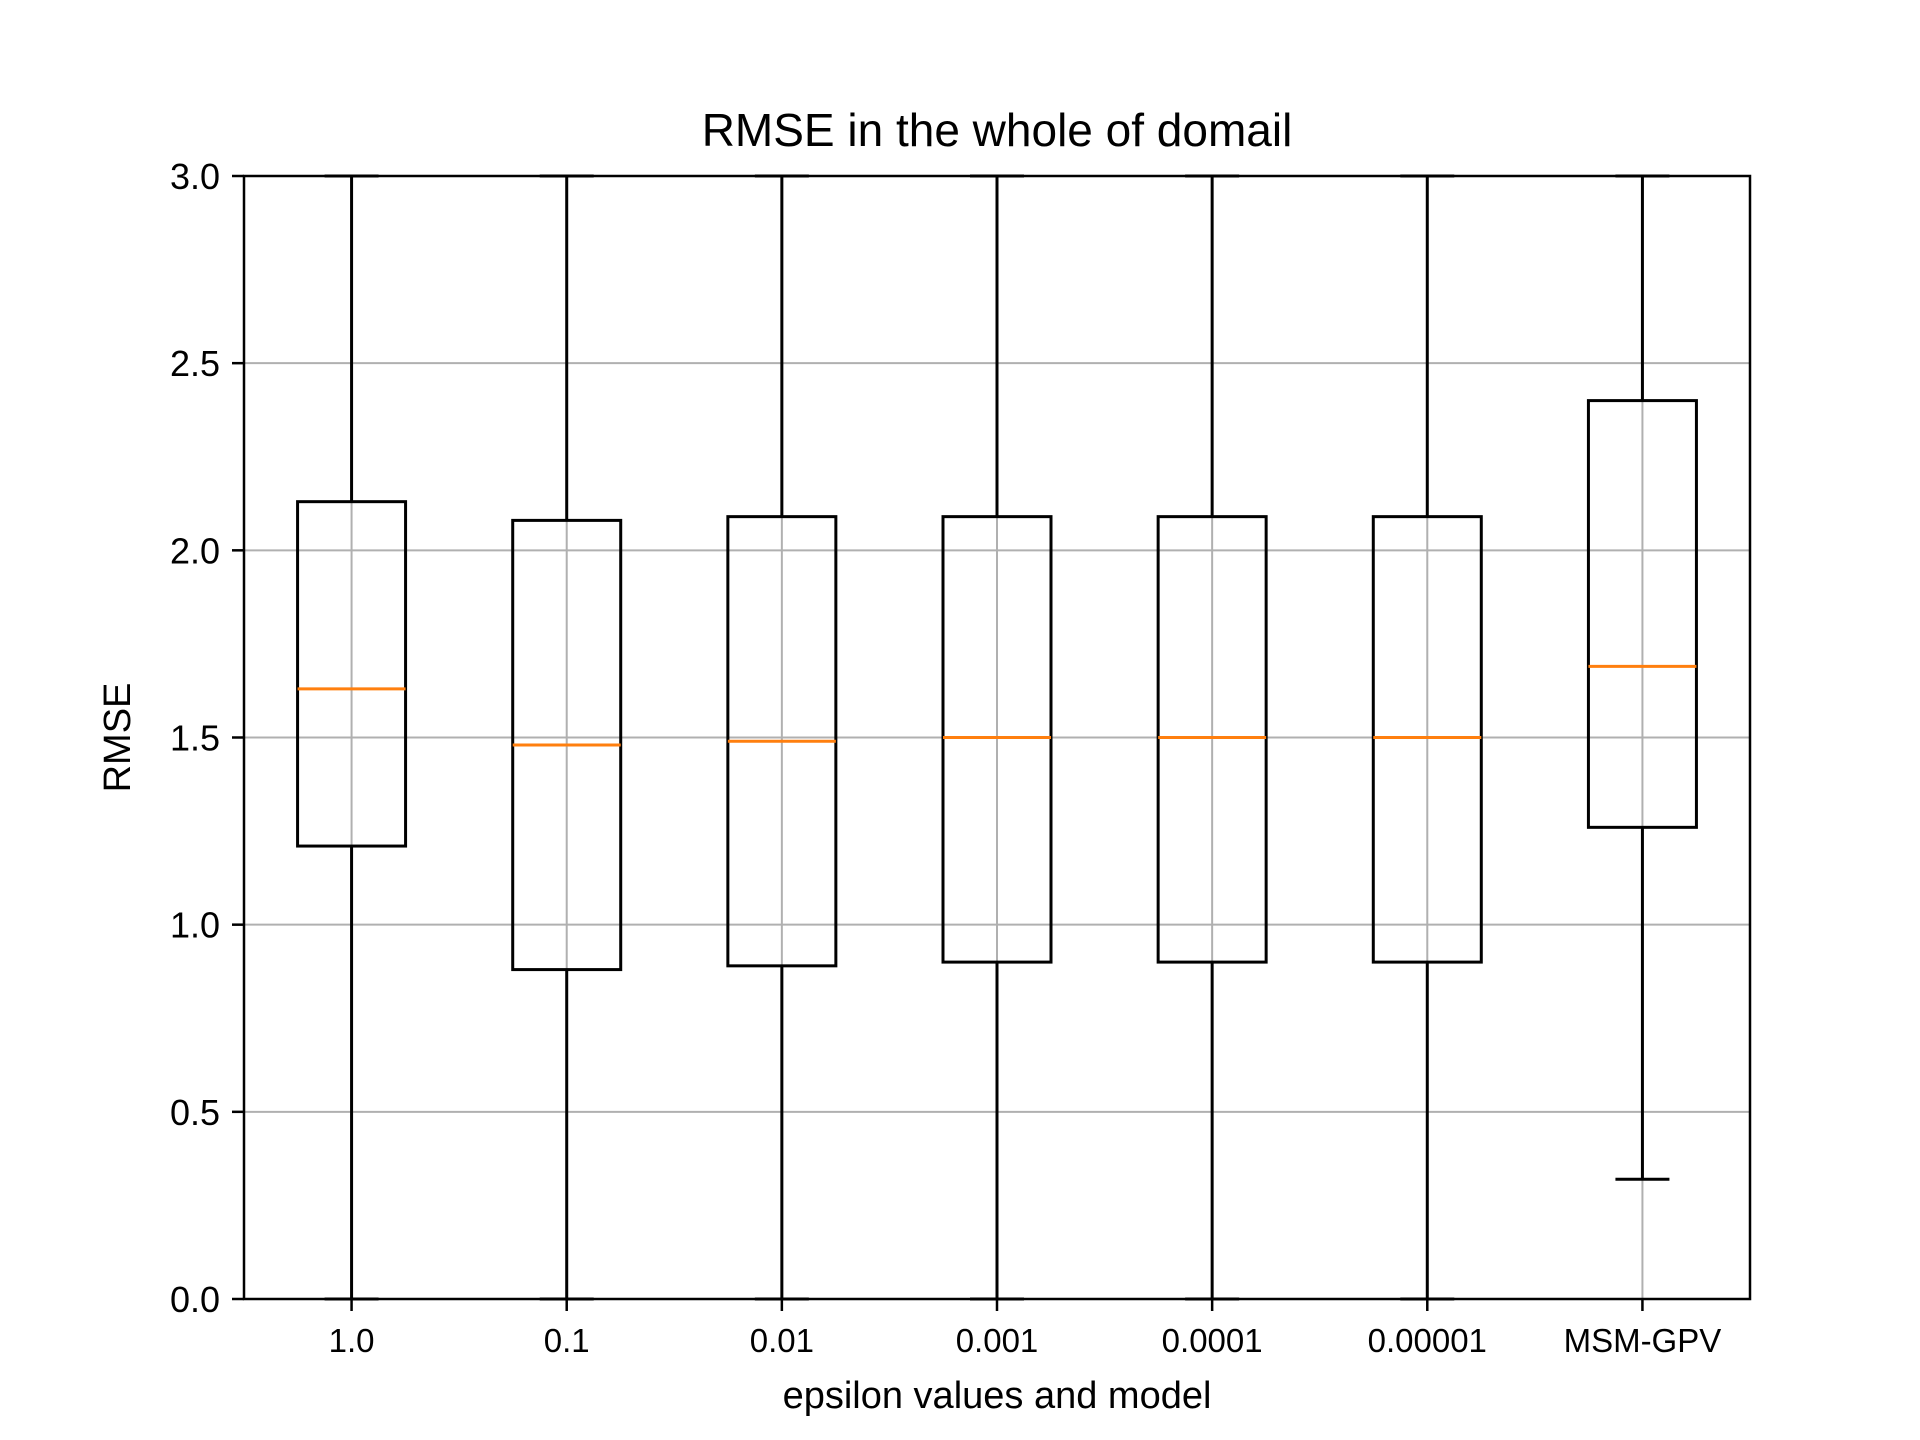  Describe the element at coordinates (195, 550) in the screenshot. I see `y-tick-label-4: 2.0` at that location.